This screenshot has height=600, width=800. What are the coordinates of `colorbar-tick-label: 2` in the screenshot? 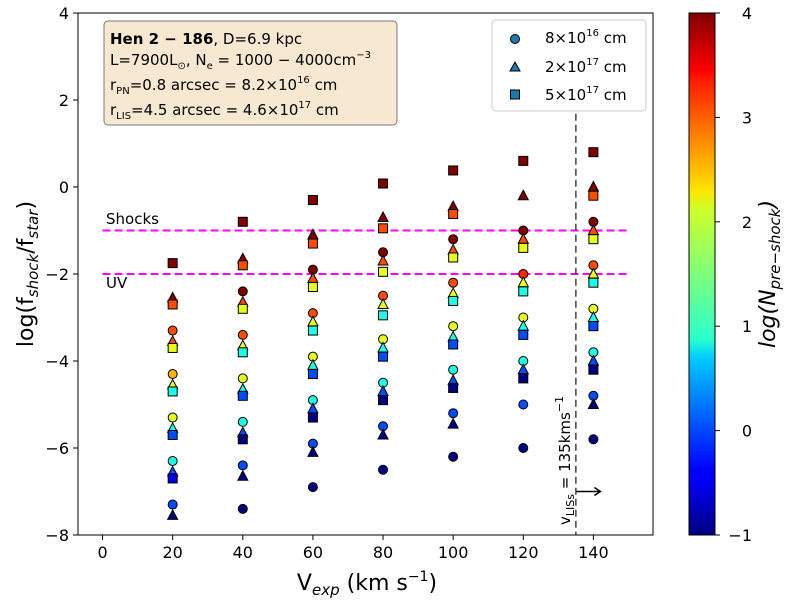 It's located at (747, 222).